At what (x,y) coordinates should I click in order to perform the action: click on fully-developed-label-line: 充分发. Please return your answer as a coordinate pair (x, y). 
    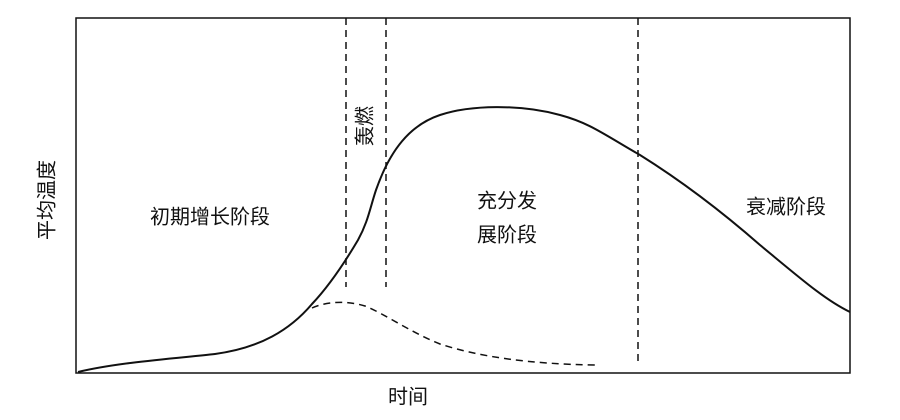
    Looking at the image, I should click on (507, 201).